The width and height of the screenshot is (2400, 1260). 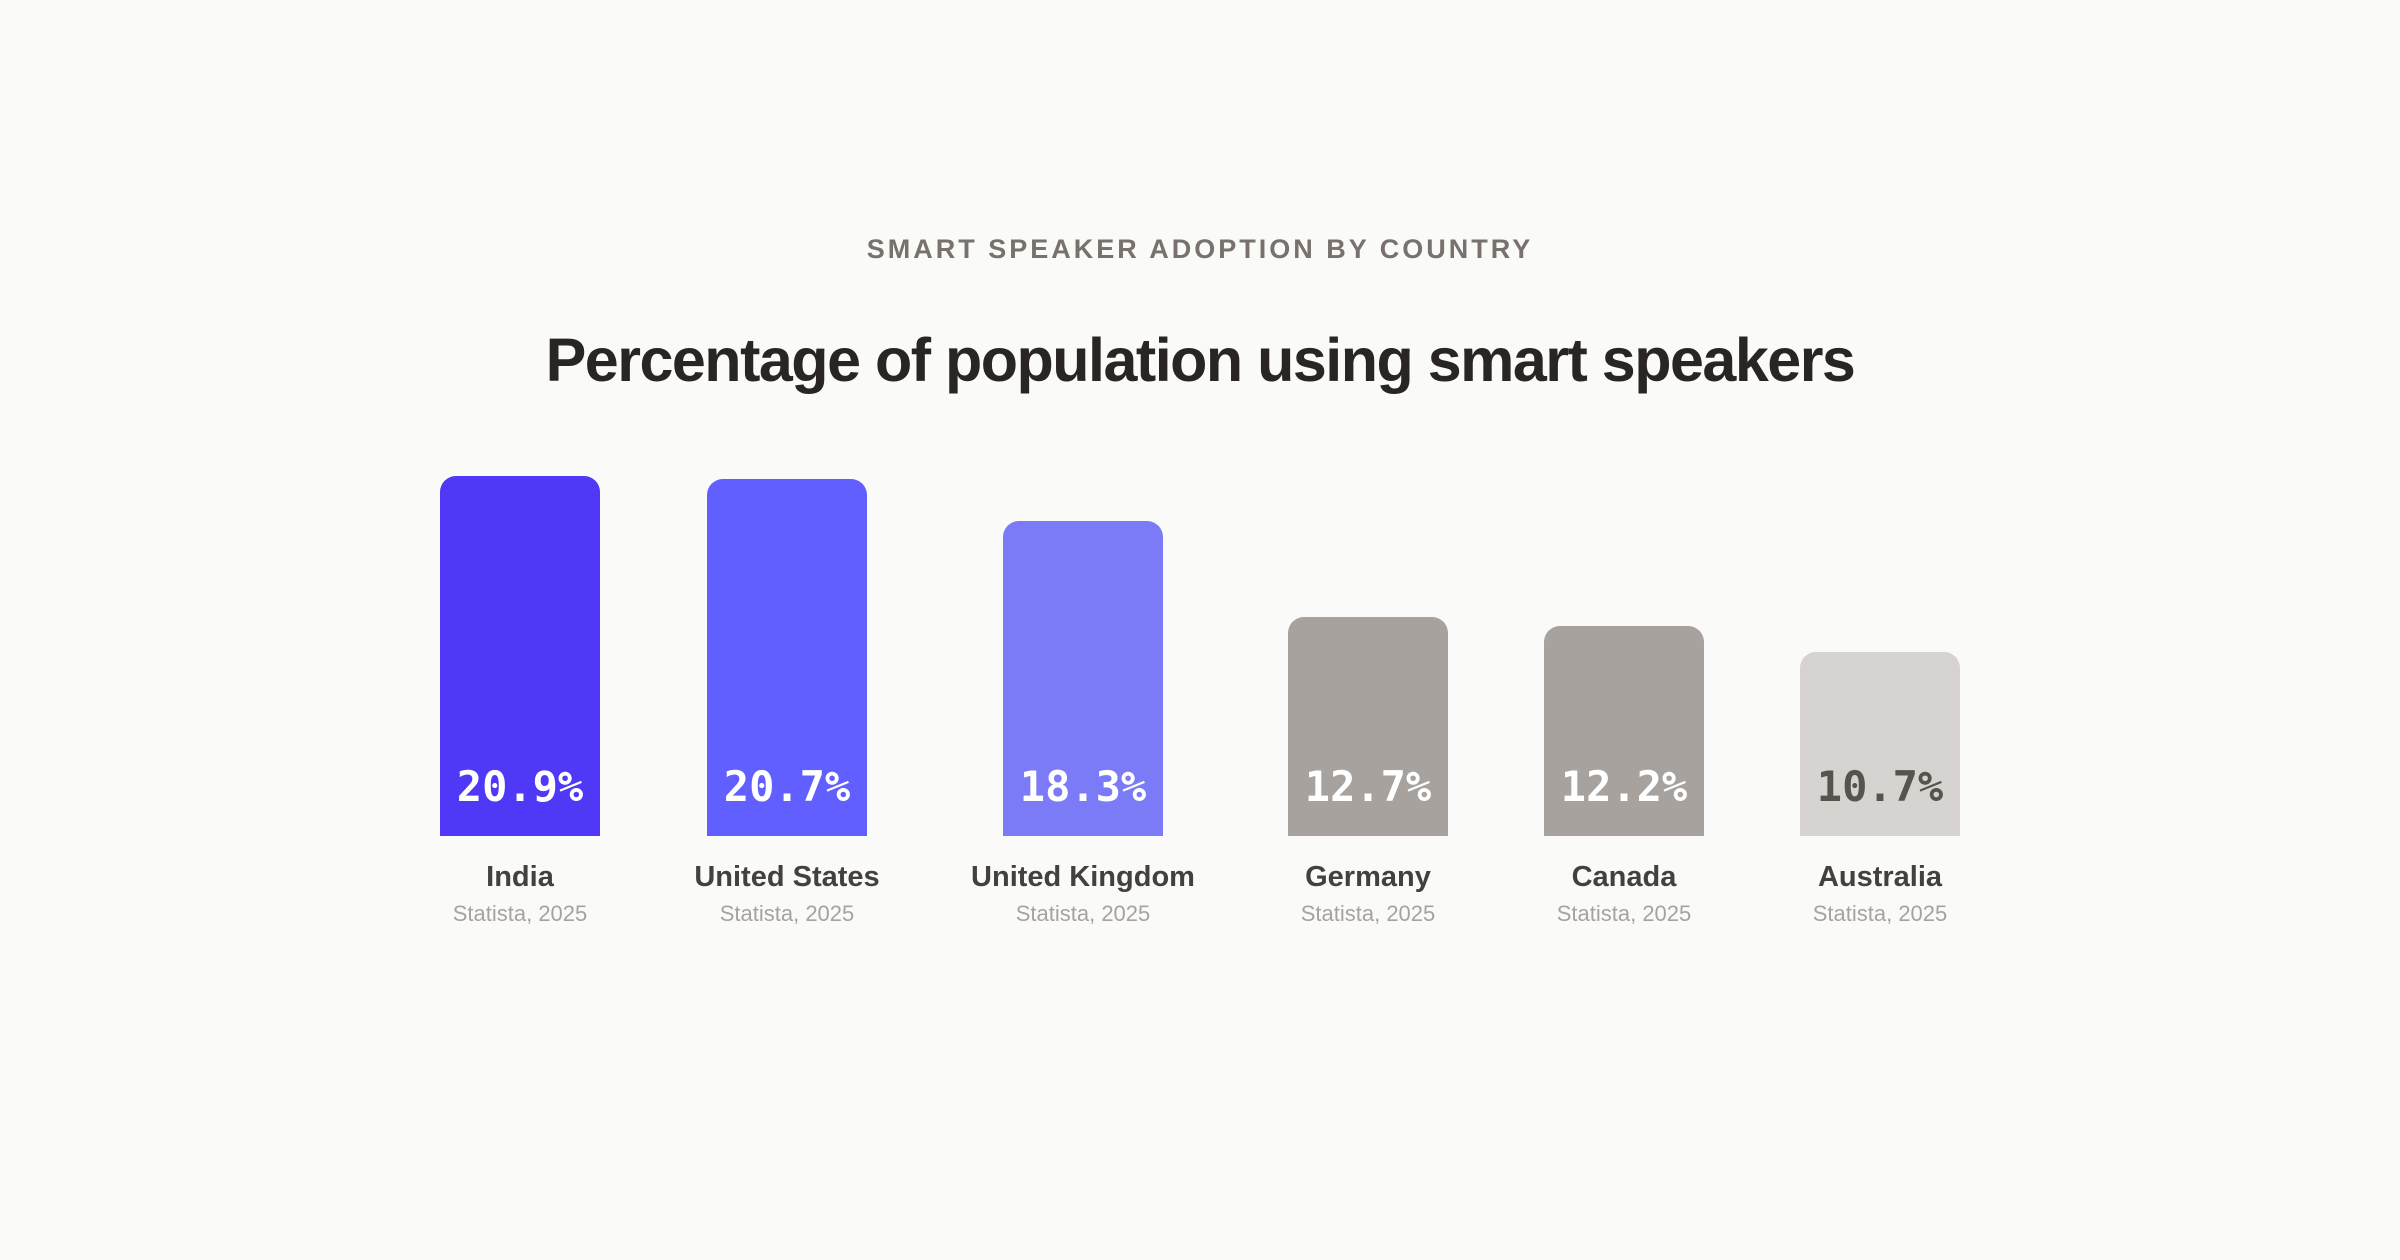 I want to click on bar-value-label: 12.2%, so click(x=1624, y=786).